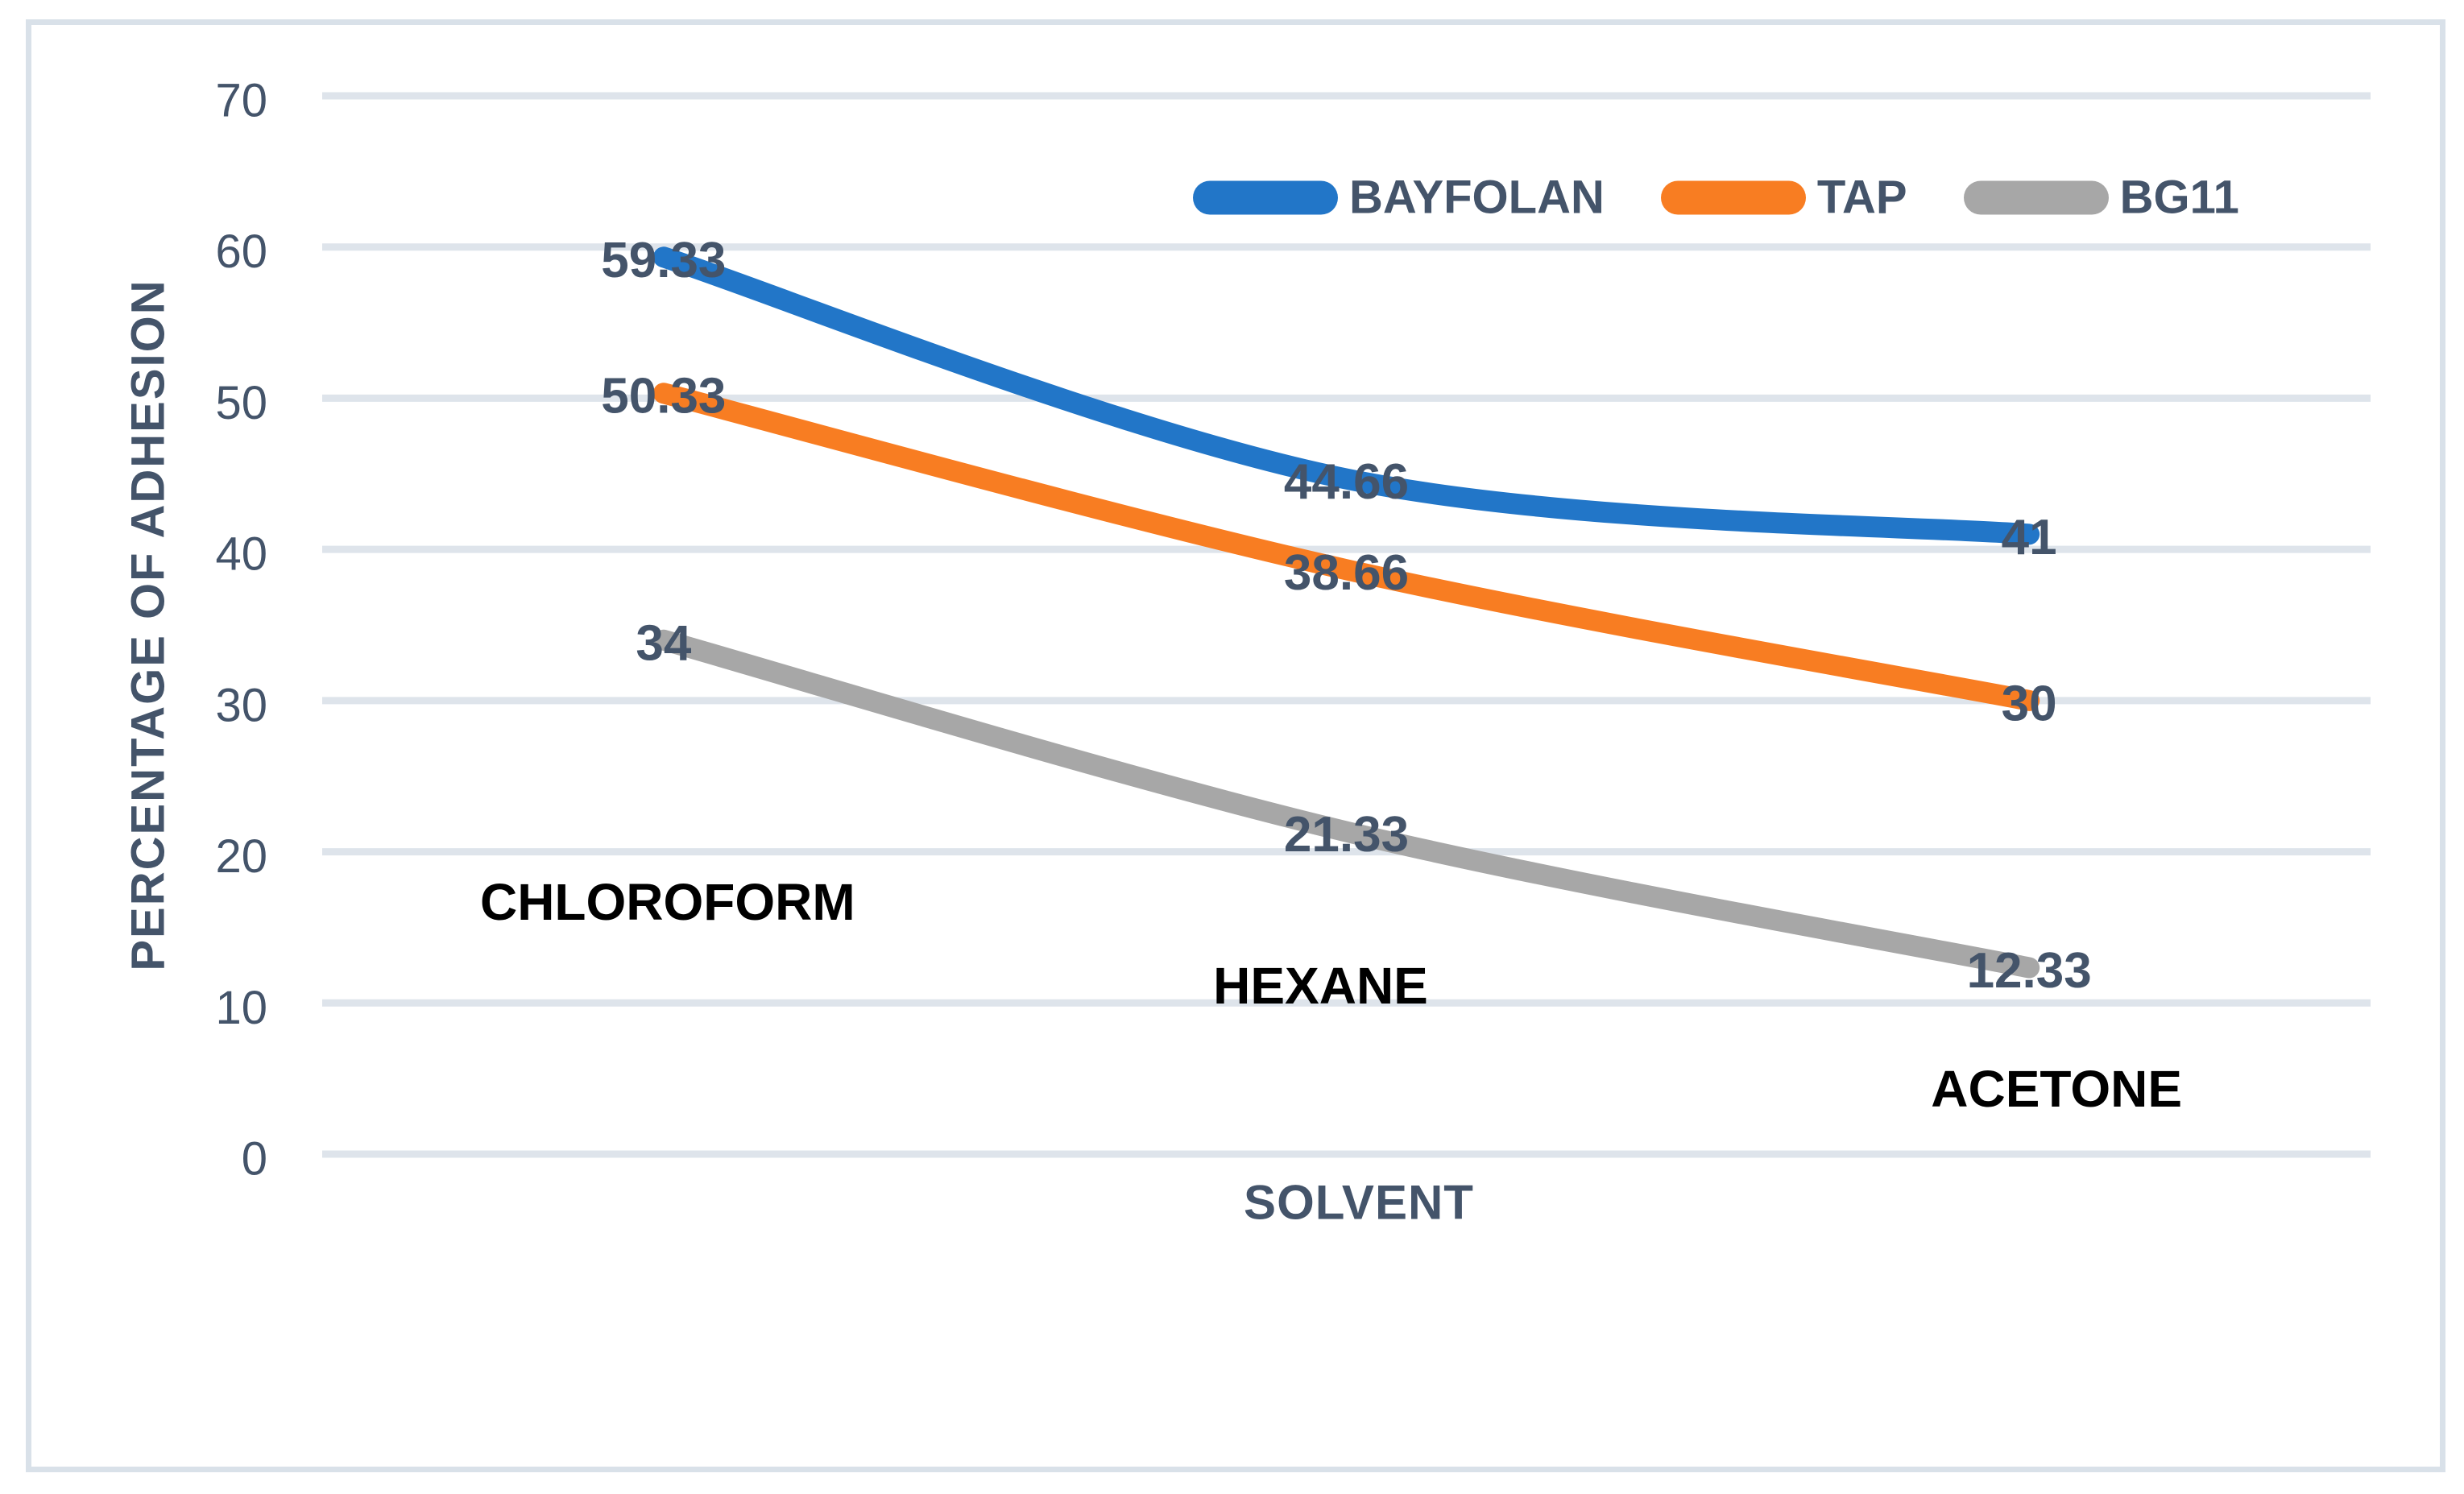 Image resolution: width=2464 pixels, height=1494 pixels. Describe the element at coordinates (2029, 537) in the screenshot. I see `data-label-bayfolan-acetone: 41` at that location.